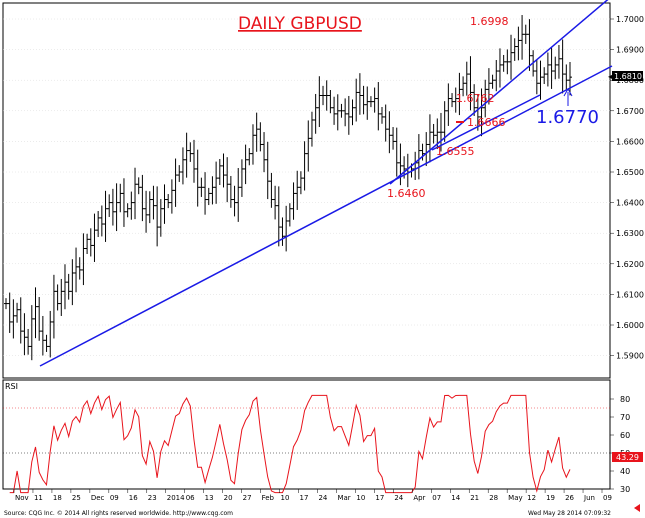  What do you see at coordinates (515, 498) in the screenshot?
I see `date-tick-label: May` at bounding box center [515, 498].